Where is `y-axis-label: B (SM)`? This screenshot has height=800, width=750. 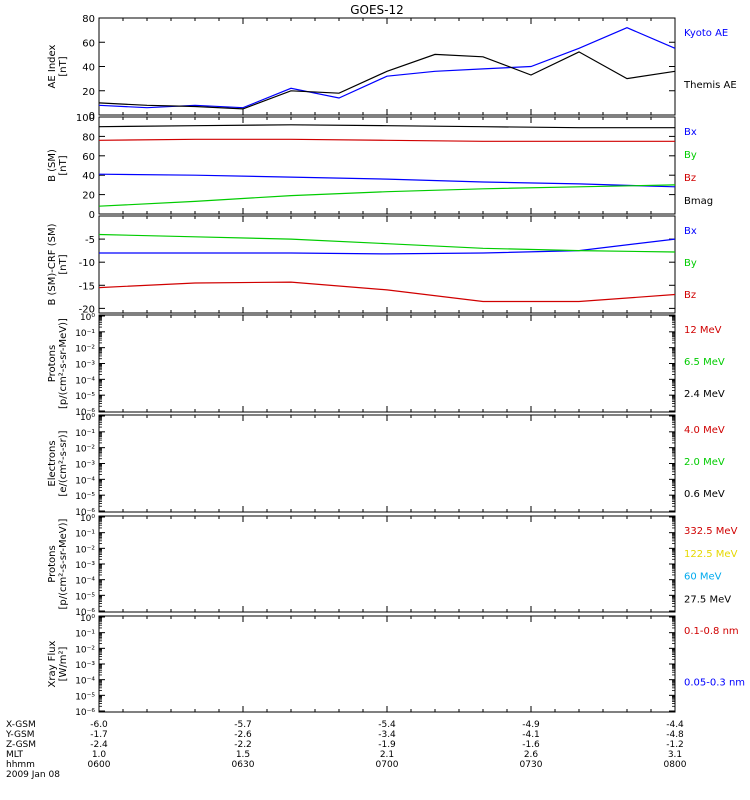
y-axis-label: B (SM) is located at coordinates (52, 165).